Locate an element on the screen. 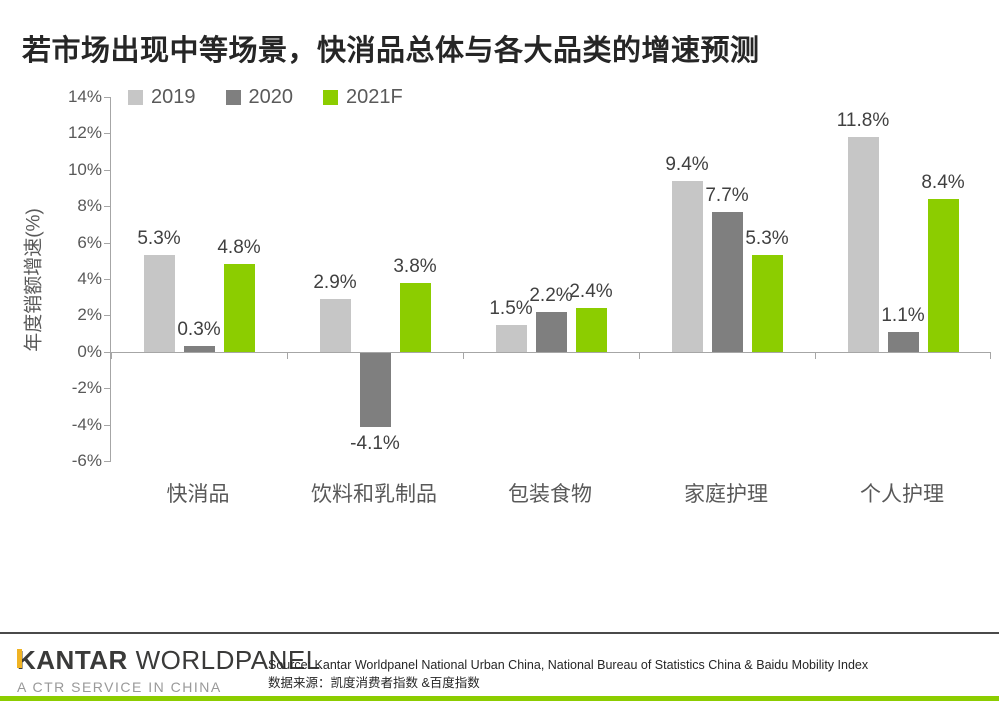 Image resolution: width=999 pixels, height=701 pixels. bar-value-label: 4.8% is located at coordinates (239, 248).